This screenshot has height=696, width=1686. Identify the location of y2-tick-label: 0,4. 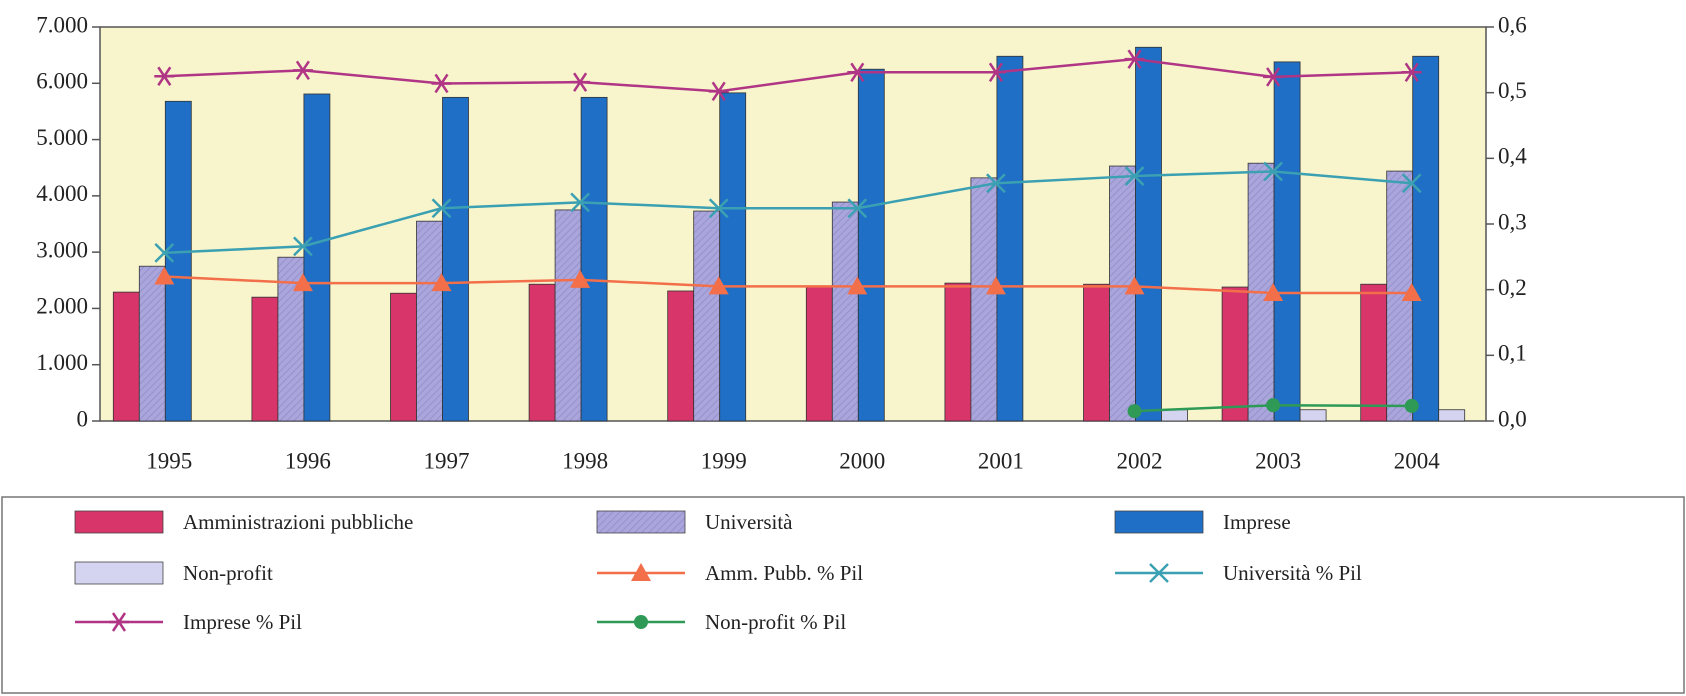
(1512, 156).